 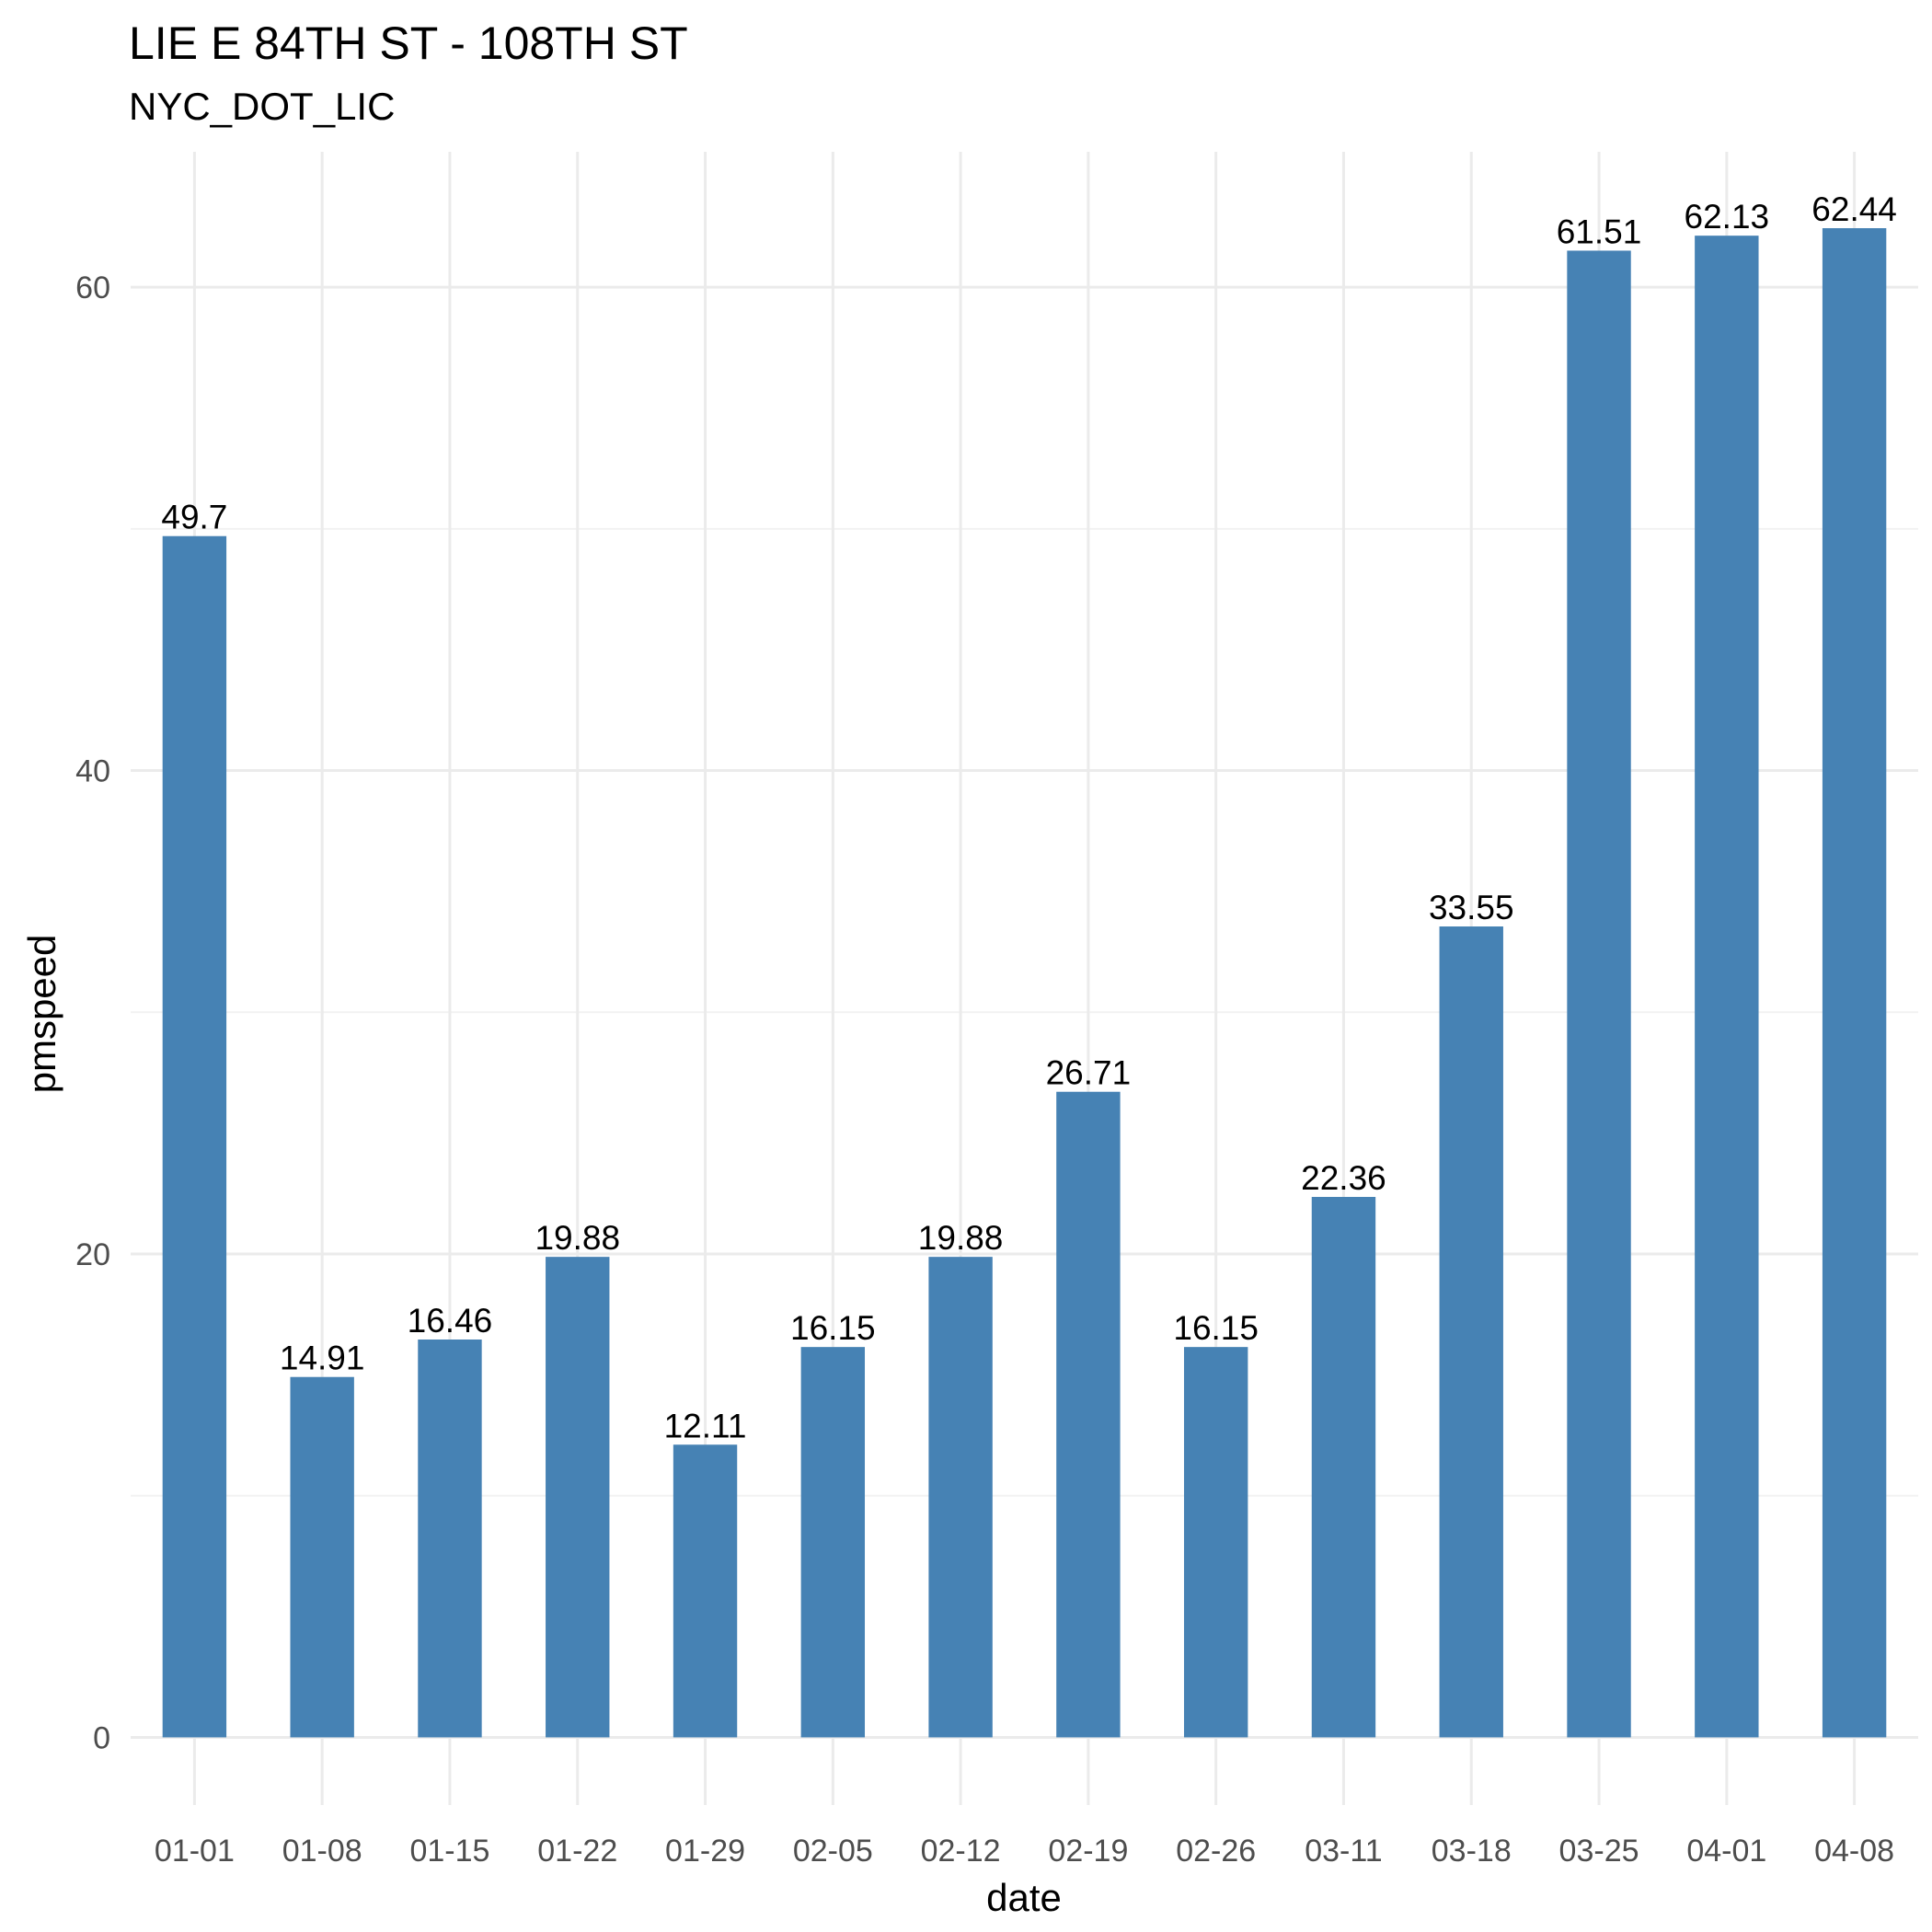 What do you see at coordinates (262, 106) in the screenshot?
I see `chart-subtitle: NYC_DOT_LIC` at bounding box center [262, 106].